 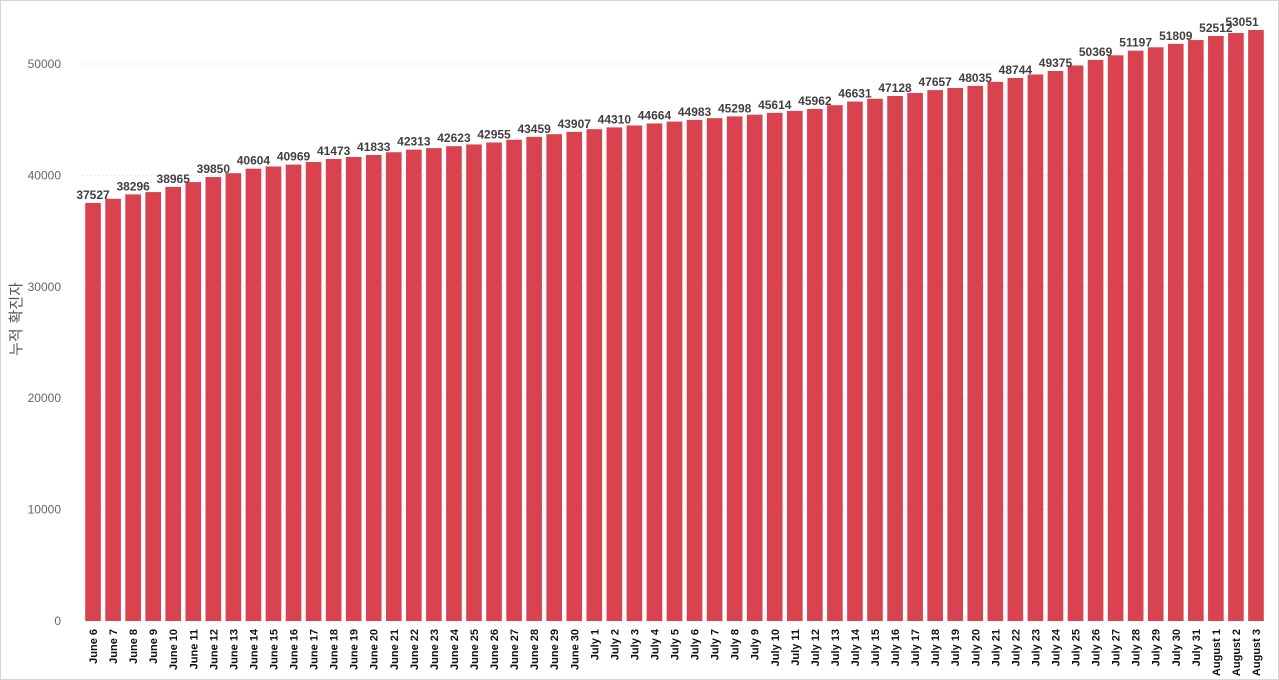 What do you see at coordinates (515, 649) in the screenshot?
I see `x-tick-label: June 27` at bounding box center [515, 649].